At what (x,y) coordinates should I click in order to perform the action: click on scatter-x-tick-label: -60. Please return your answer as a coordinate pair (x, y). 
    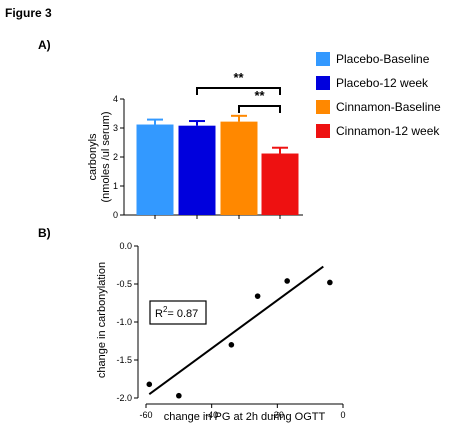
    Looking at the image, I should click on (145, 415).